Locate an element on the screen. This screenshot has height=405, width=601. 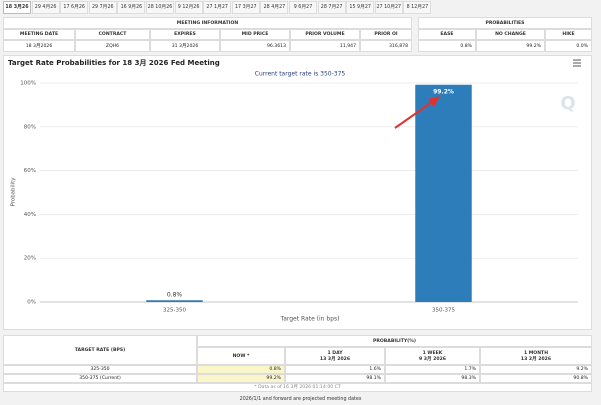
table-cell: 31 3月2026 is located at coordinates (185, 46).